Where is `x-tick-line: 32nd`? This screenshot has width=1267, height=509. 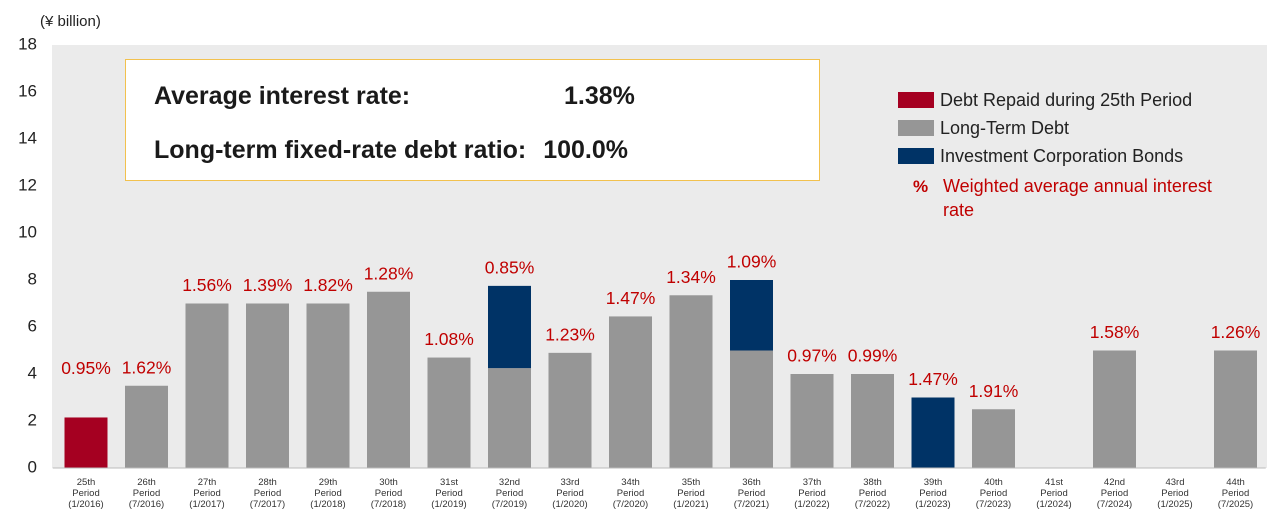
x-tick-line: 32nd is located at coordinates (509, 482).